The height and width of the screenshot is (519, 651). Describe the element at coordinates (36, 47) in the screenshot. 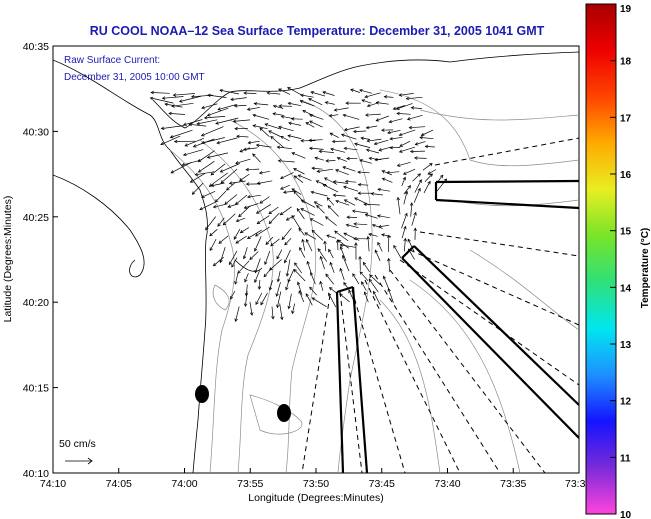

I see `y-tick-label: 40:35` at that location.